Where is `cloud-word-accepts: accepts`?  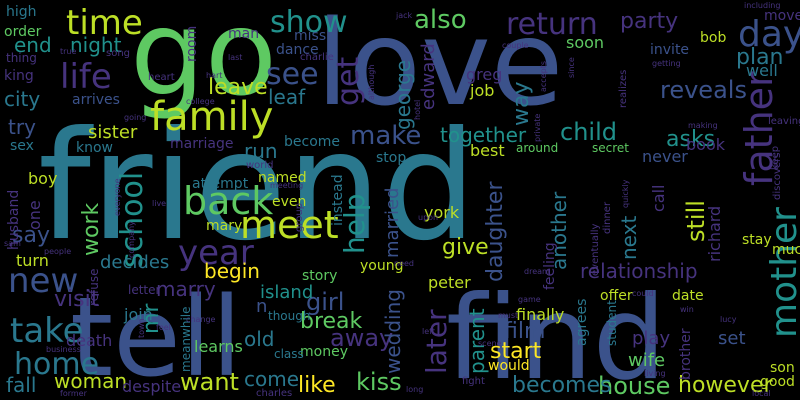
cloud-word-accepts: accepts is located at coordinates (543, 76).